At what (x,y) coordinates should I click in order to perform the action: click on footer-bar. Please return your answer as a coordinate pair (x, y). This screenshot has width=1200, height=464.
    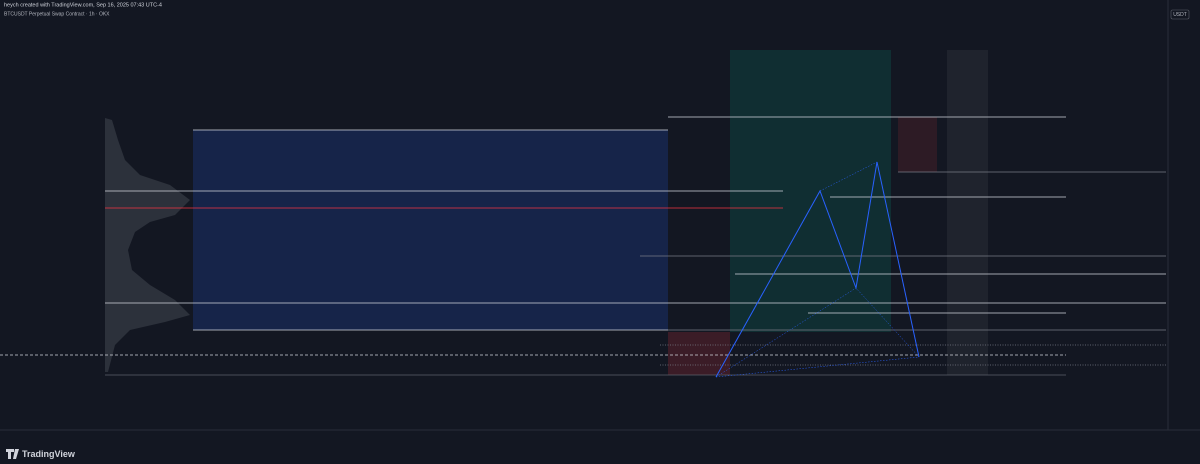
    Looking at the image, I should click on (600, 454).